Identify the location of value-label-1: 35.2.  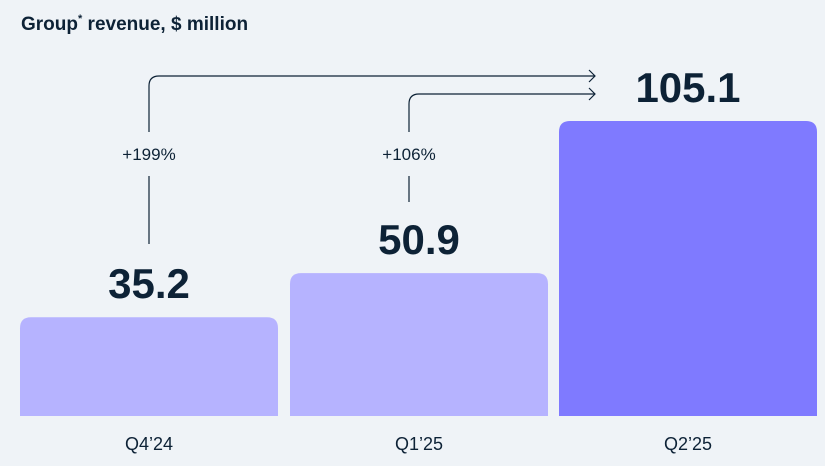
(149, 283).